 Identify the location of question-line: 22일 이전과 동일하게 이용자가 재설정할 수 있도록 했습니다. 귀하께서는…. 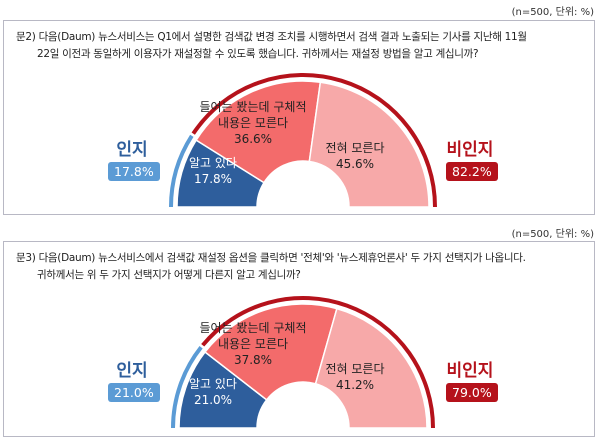
(258, 54).